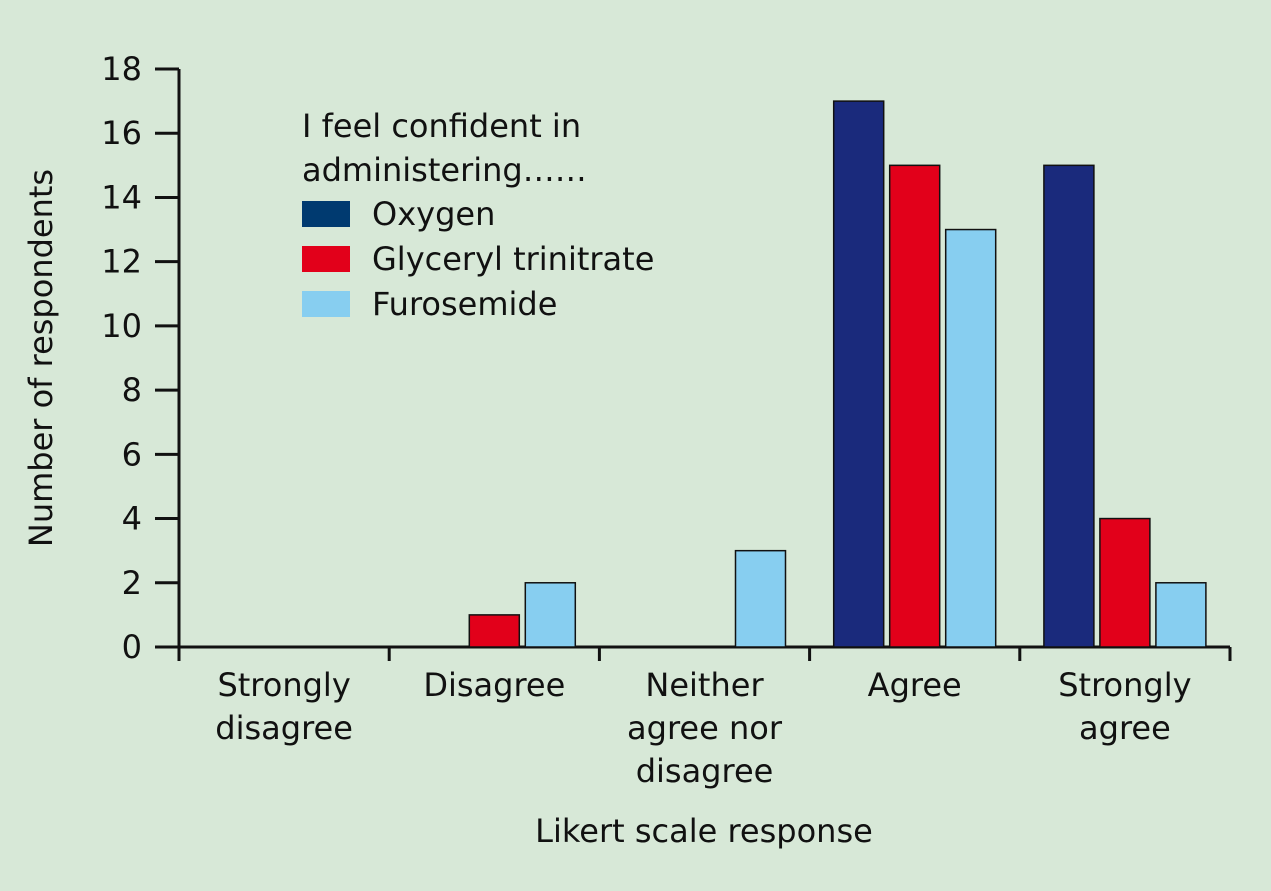  What do you see at coordinates (513, 259) in the screenshot?
I see `legend-label: Glyceryl trinitrate` at bounding box center [513, 259].